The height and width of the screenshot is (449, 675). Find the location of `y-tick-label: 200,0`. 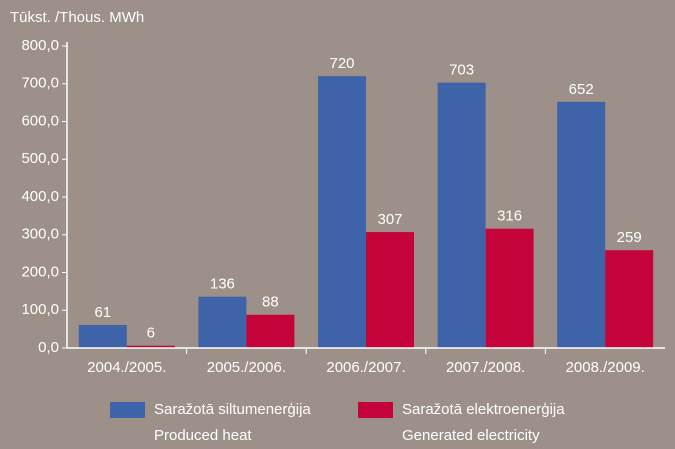

y-tick-label: 200,0 is located at coordinates (40, 271).